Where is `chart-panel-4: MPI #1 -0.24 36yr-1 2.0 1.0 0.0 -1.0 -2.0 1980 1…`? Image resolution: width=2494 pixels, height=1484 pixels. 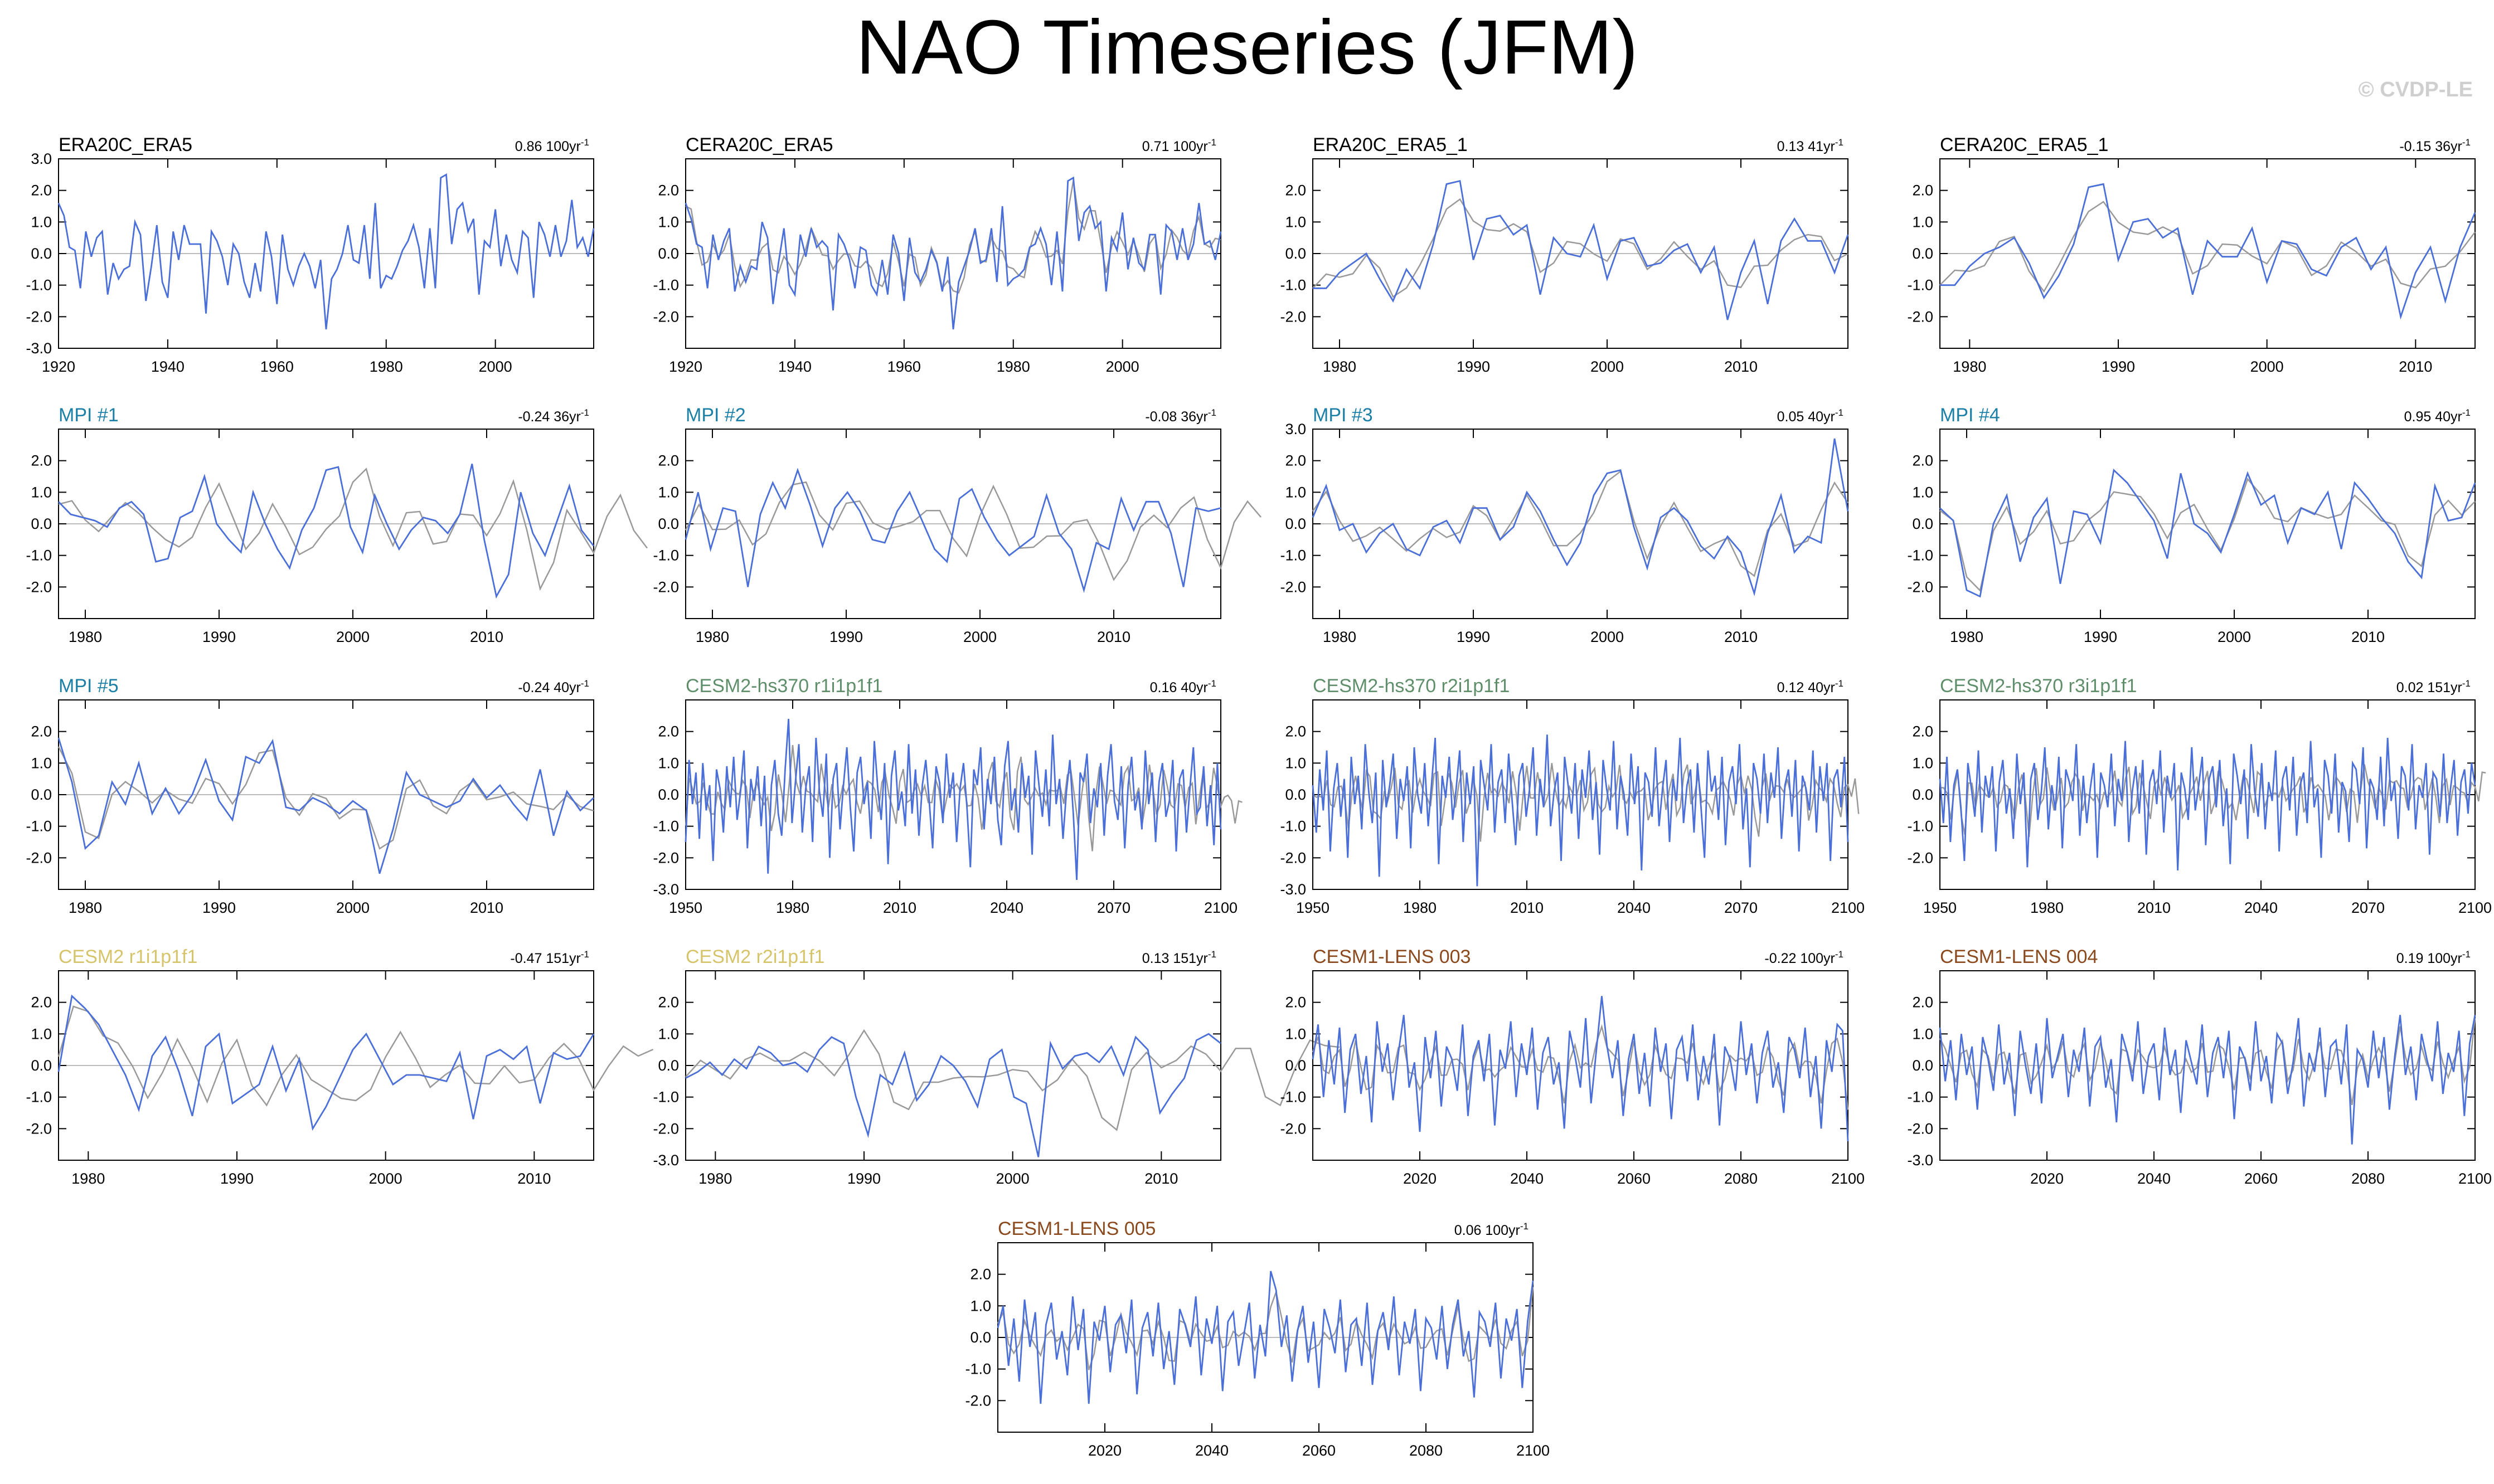
chart-panel-4: MPI #1 -0.24 36yr-1 2.0 1.0 0.0 -1.0 -2.0 1980 1… is located at coordinates (337, 525).